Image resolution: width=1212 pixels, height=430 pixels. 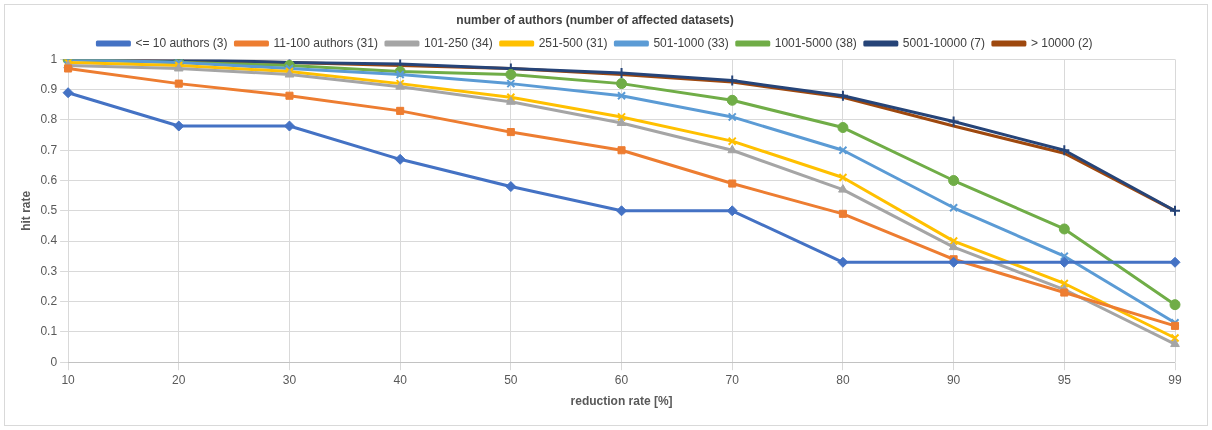 What do you see at coordinates (49, 119) in the screenshot?
I see `y-tick-label: 0.8` at bounding box center [49, 119].